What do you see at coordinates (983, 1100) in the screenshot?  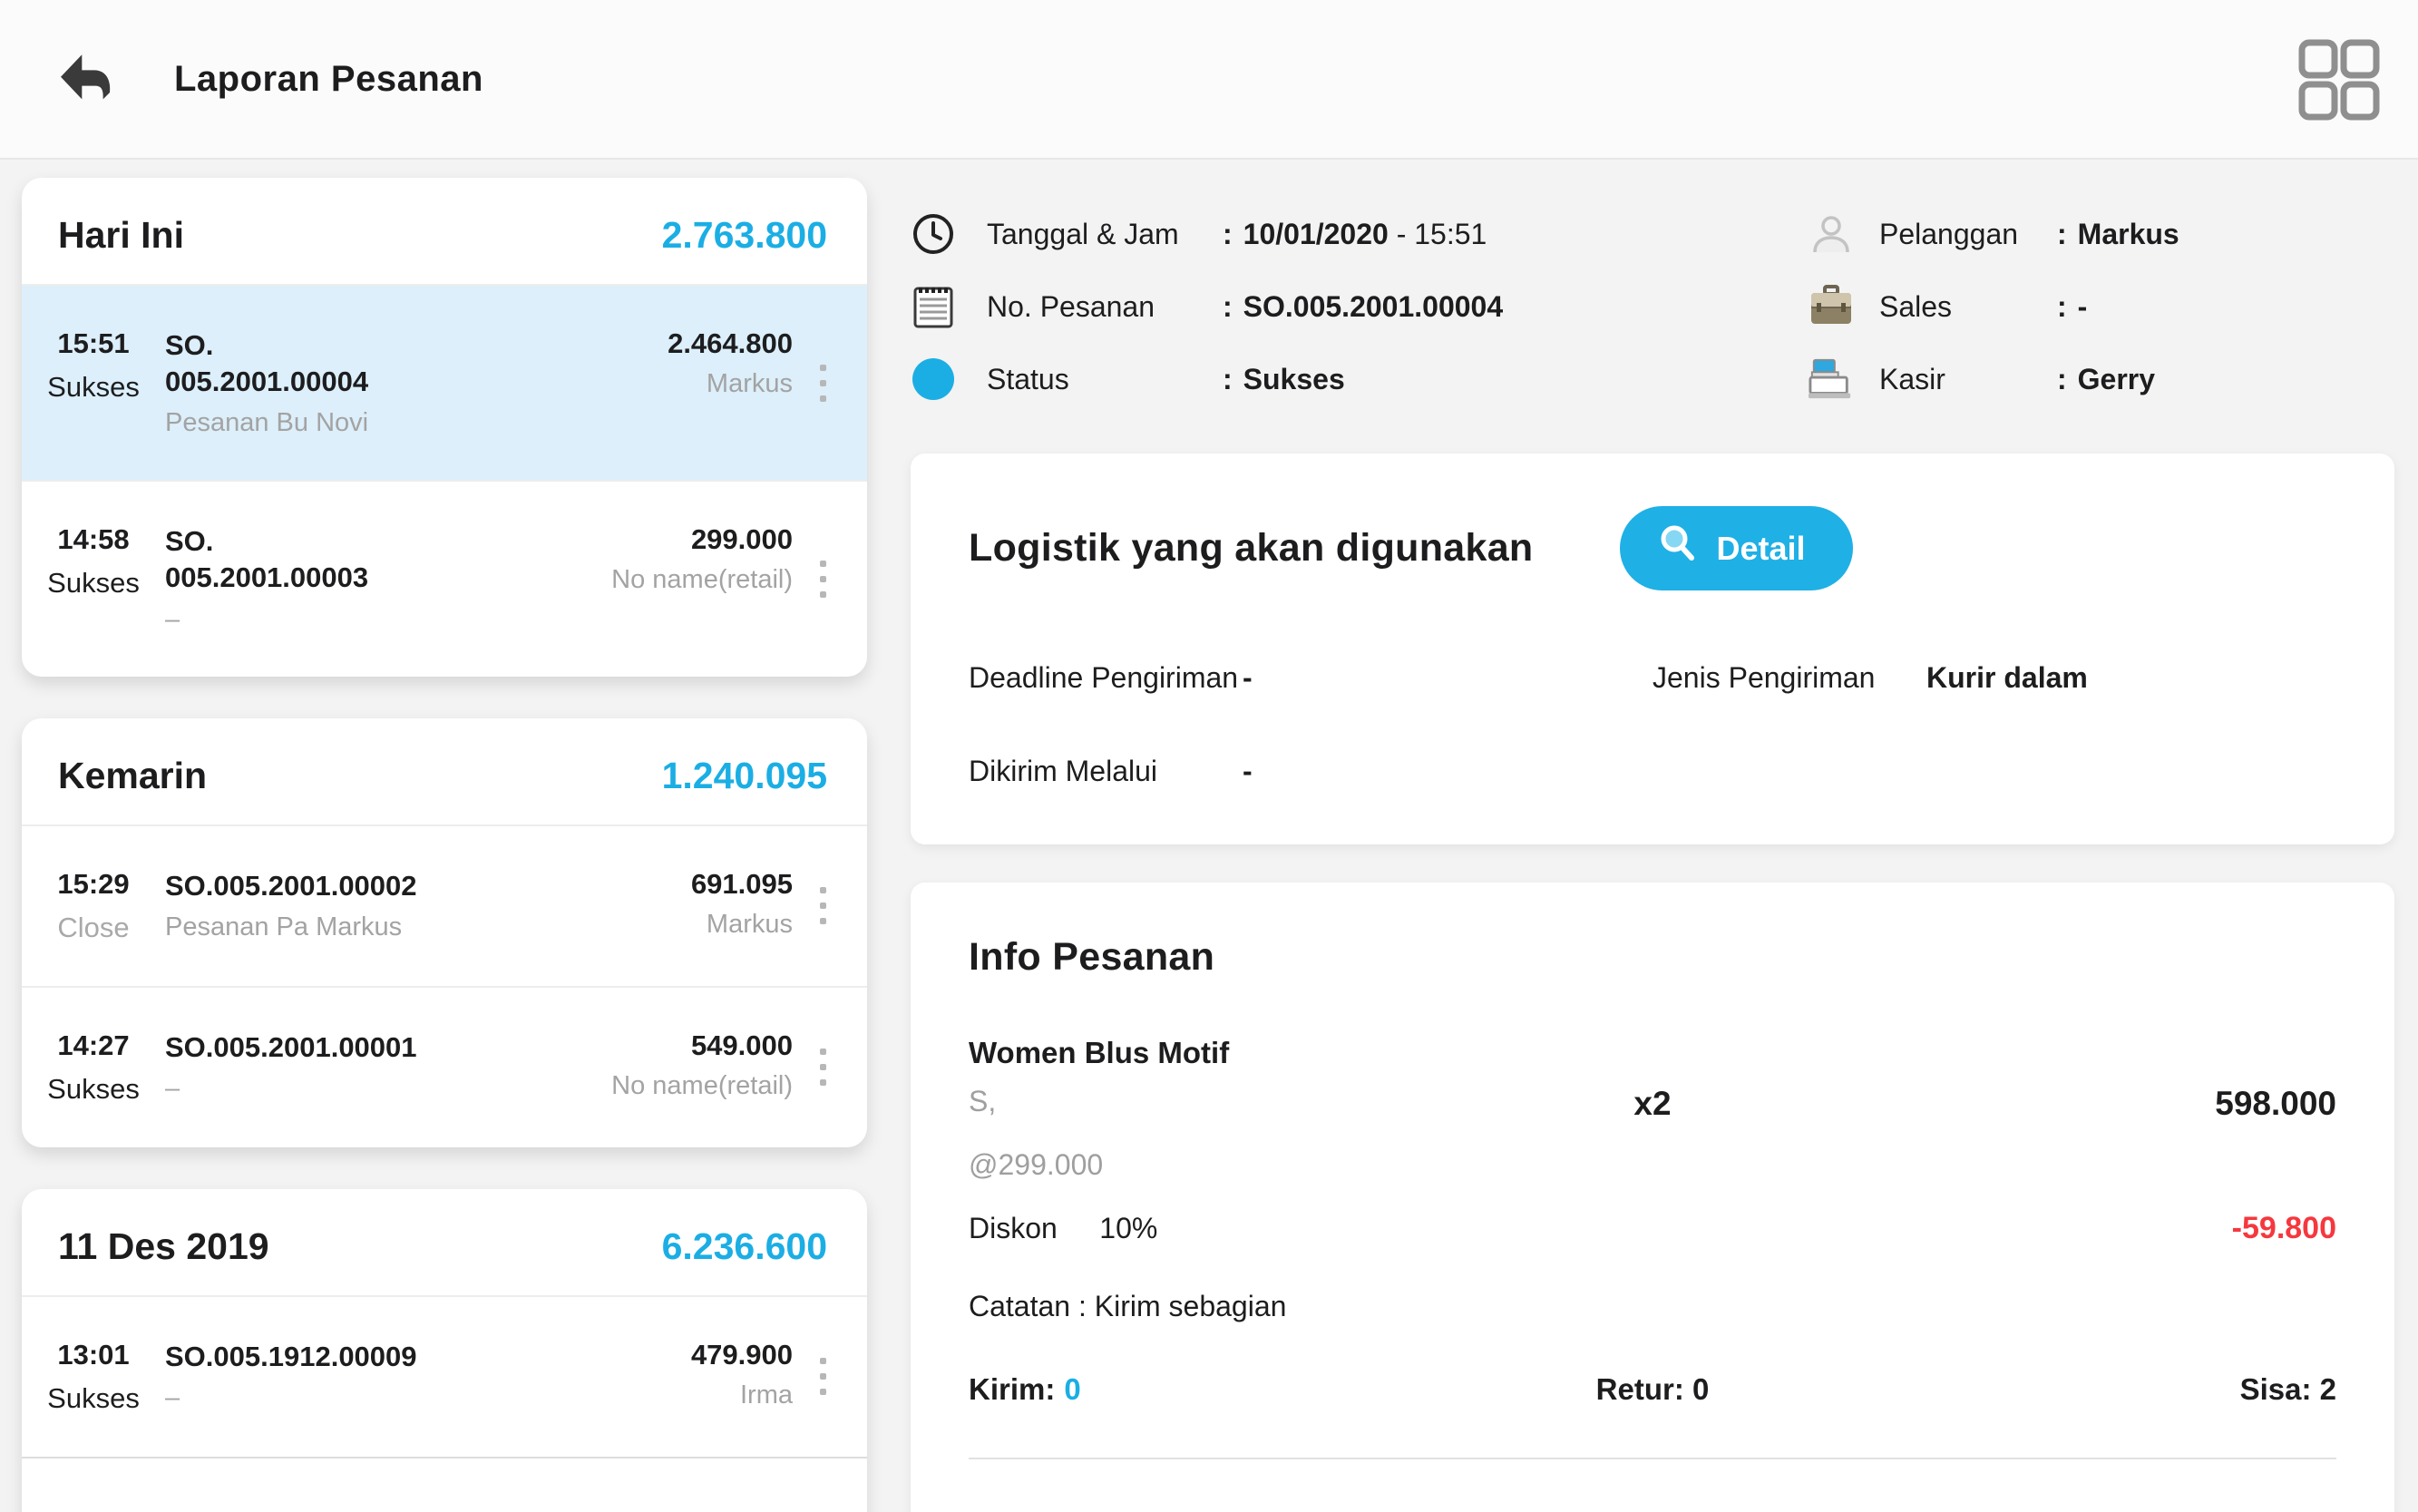 I see `item-variant: S,` at bounding box center [983, 1100].